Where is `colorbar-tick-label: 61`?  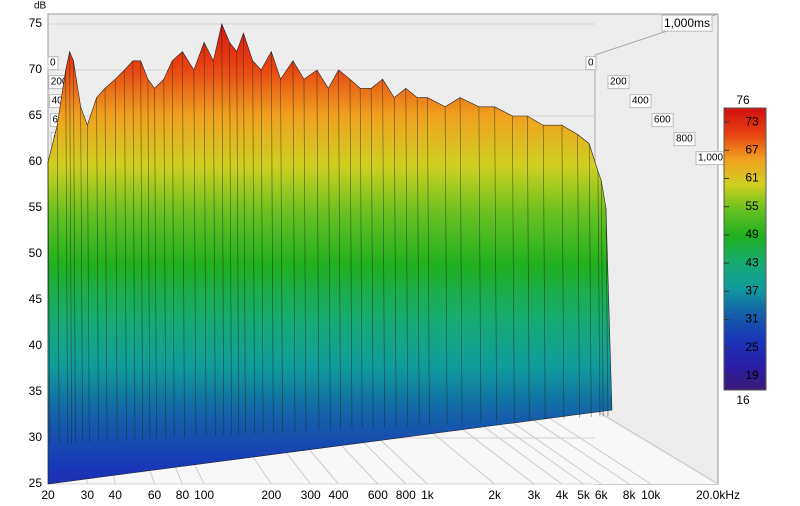
colorbar-tick-label: 61 is located at coordinates (752, 178).